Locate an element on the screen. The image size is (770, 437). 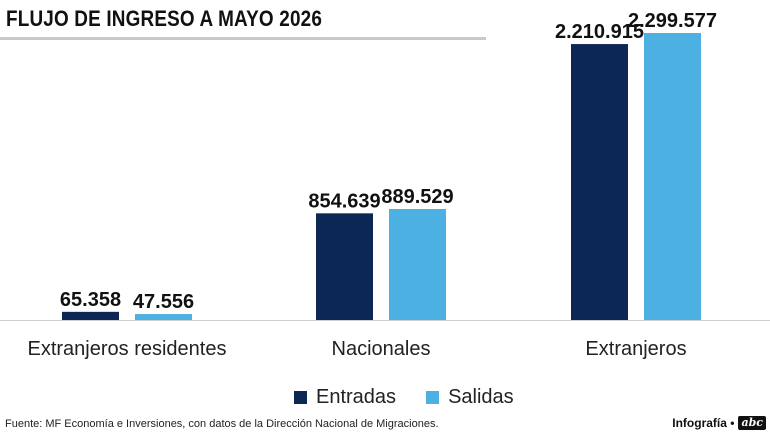
data-label-salidas-0: 47.556 is located at coordinates (163, 302).